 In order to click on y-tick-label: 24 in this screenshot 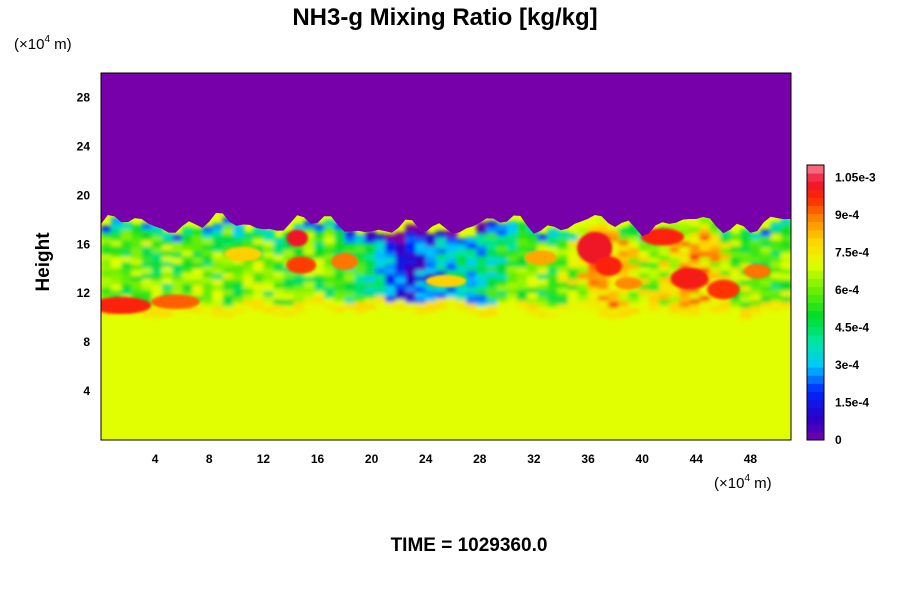, I will do `click(84, 146)`.